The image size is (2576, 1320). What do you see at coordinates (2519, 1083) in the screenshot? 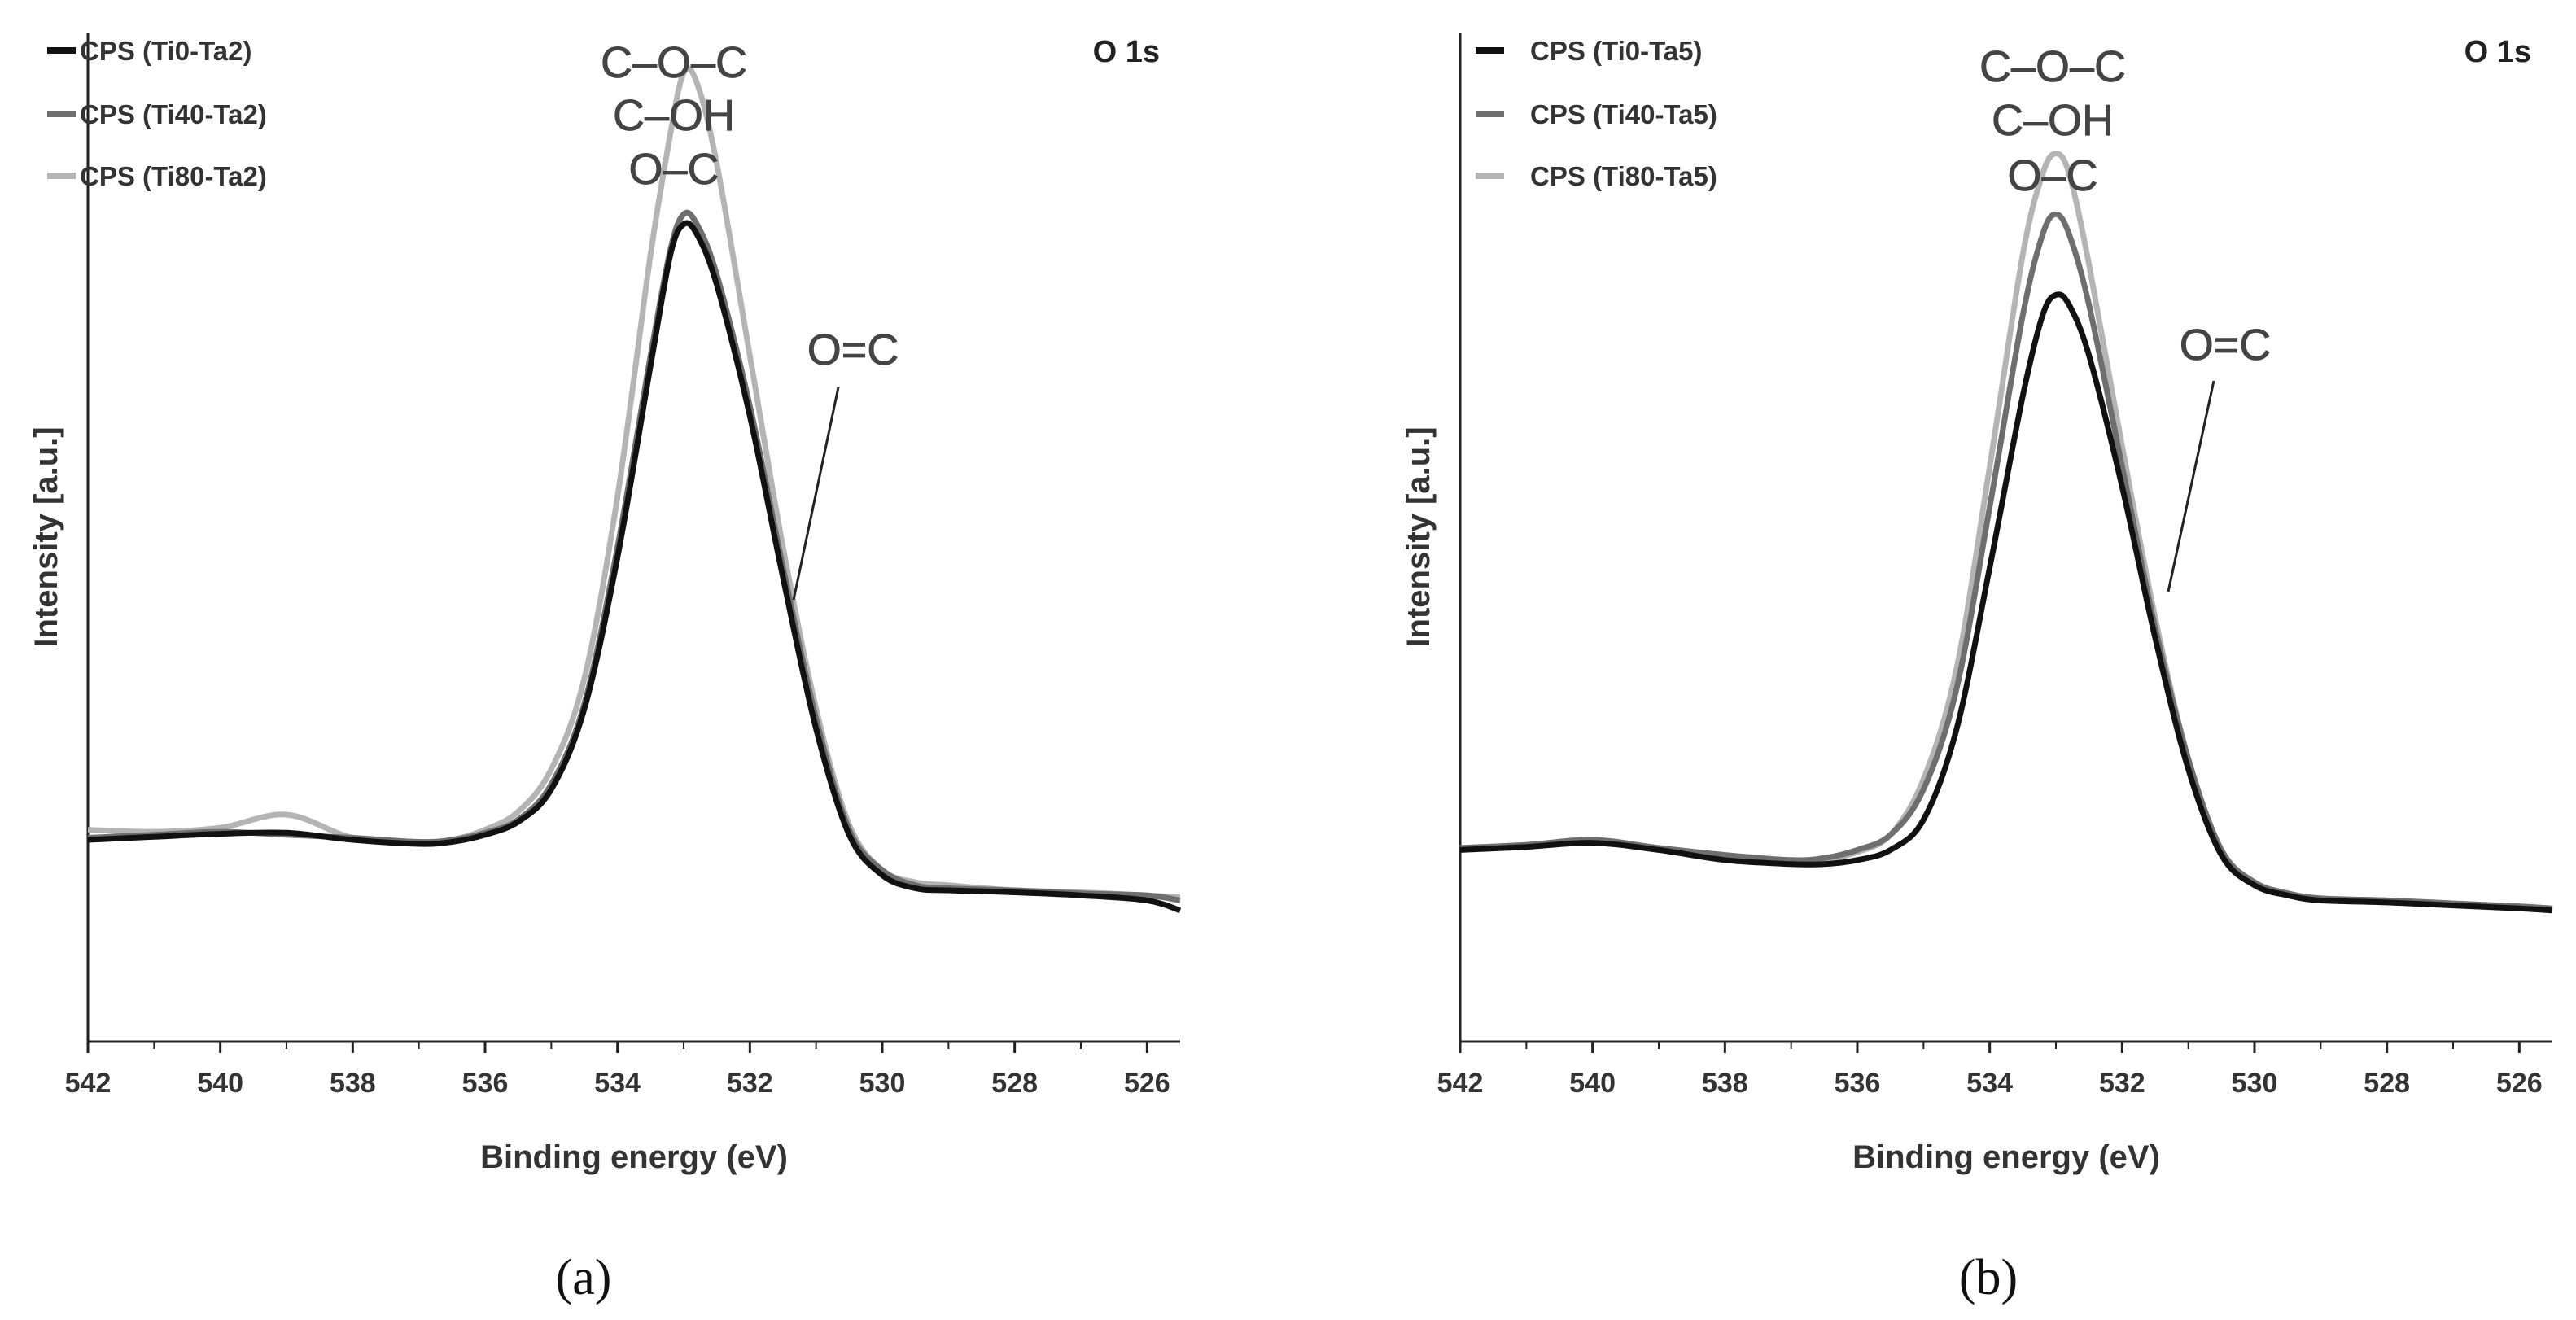
I see `panel-b-x-tick-label: 526` at bounding box center [2519, 1083].